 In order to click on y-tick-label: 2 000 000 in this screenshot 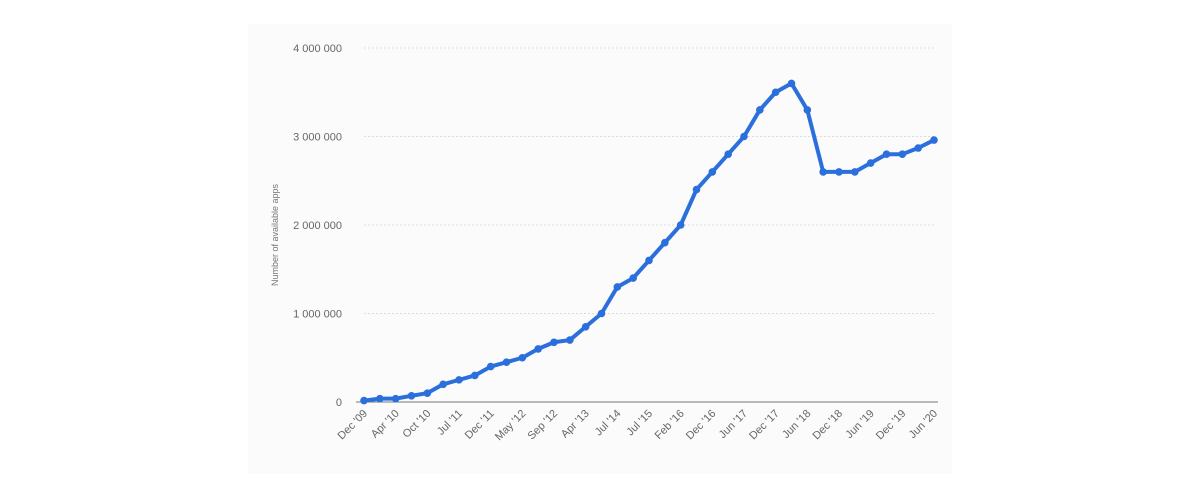, I will do `click(317, 226)`.